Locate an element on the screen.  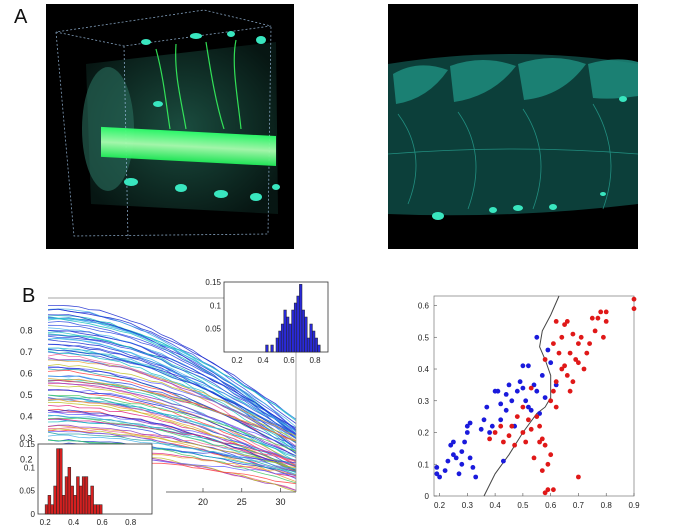
y-tick-label: 0.3 is located at coordinates (424, 401).